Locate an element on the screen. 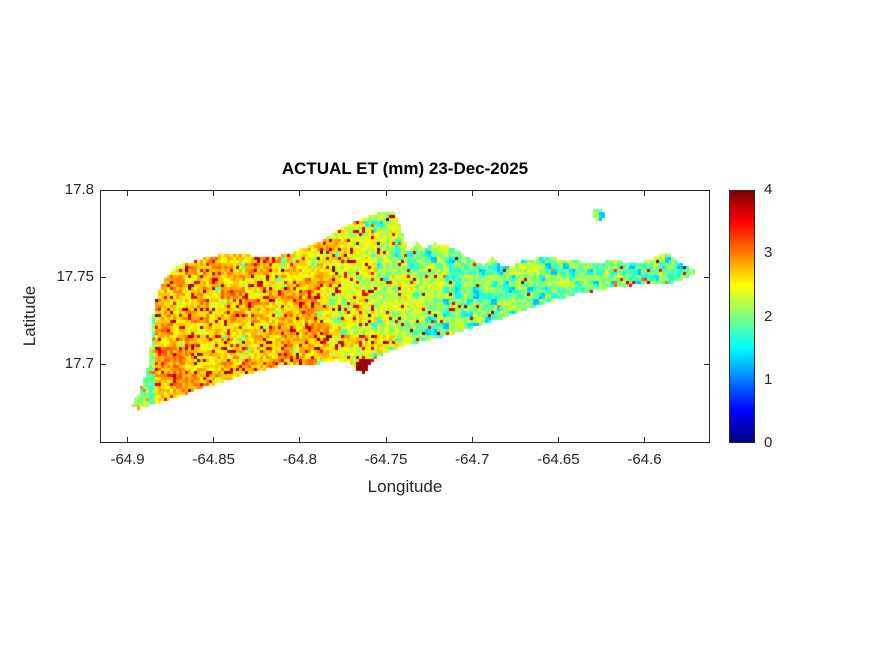 This screenshot has width=875, height=656. y-tick-label: 17.8 is located at coordinates (79, 189).